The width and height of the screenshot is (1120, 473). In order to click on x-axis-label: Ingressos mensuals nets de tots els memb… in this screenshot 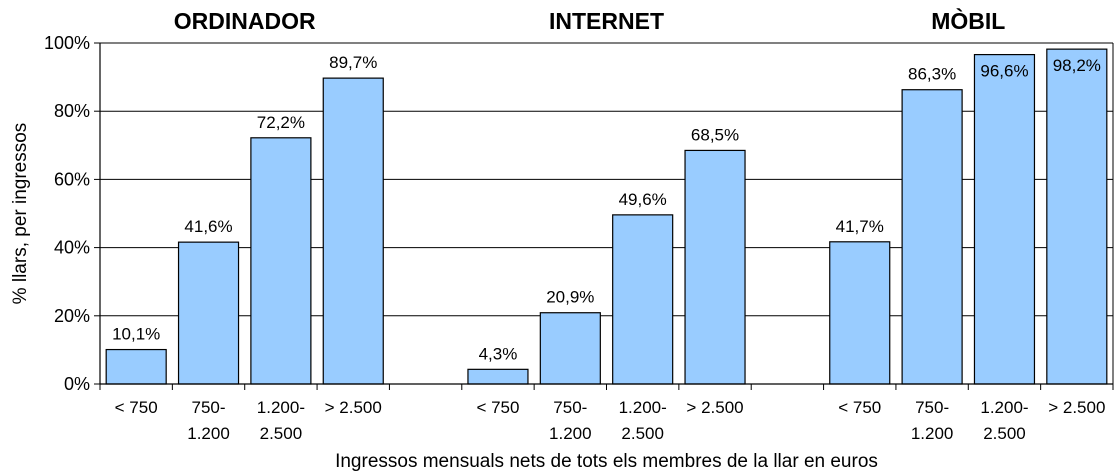, I will do `click(606, 461)`.